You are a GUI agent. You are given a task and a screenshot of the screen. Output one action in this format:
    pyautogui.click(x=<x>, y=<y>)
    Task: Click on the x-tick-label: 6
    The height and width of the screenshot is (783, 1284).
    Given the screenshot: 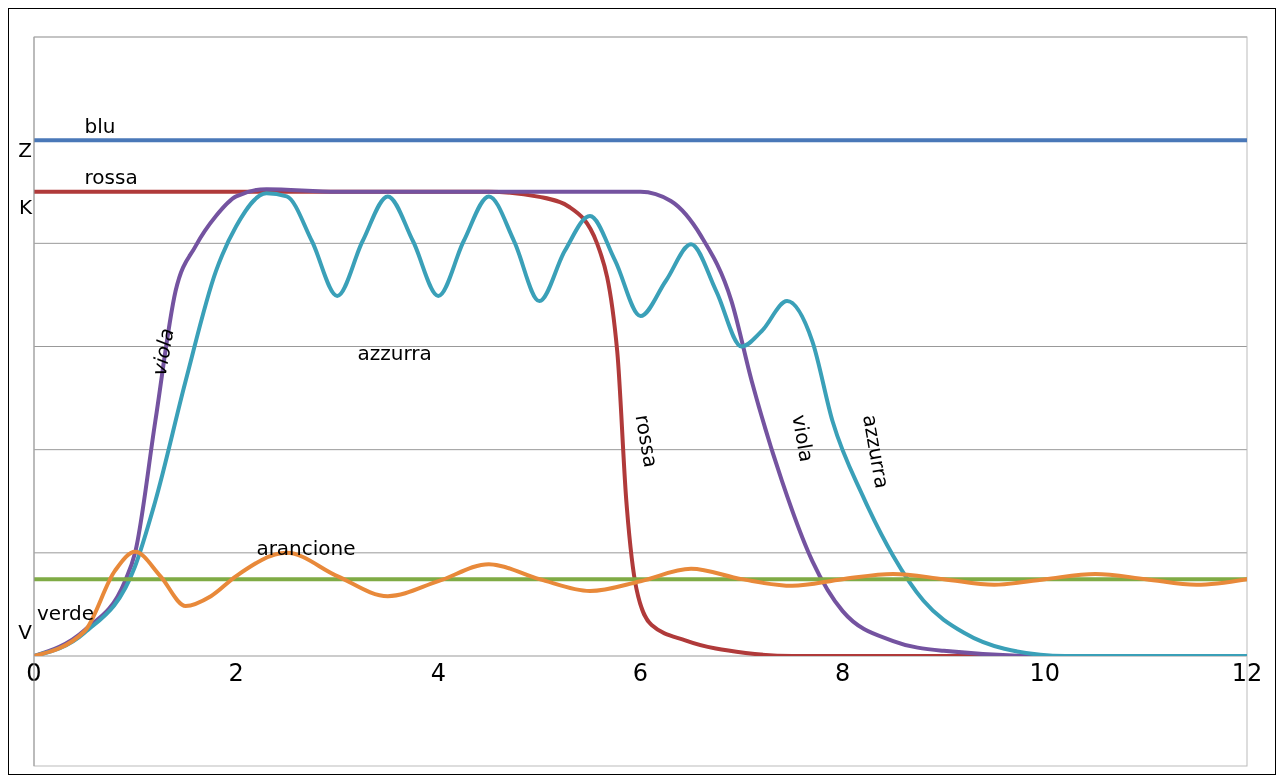 What is the action you would take?
    pyautogui.click(x=640, y=673)
    